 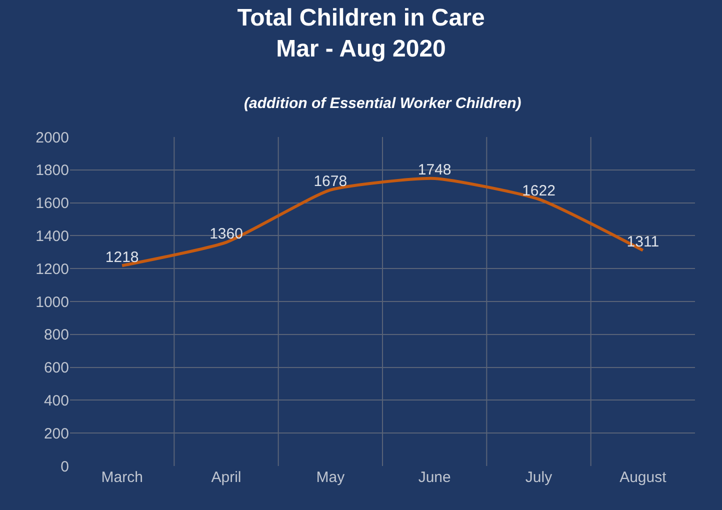 What do you see at coordinates (56, 433) in the screenshot?
I see `y-tick-label: 200` at bounding box center [56, 433].